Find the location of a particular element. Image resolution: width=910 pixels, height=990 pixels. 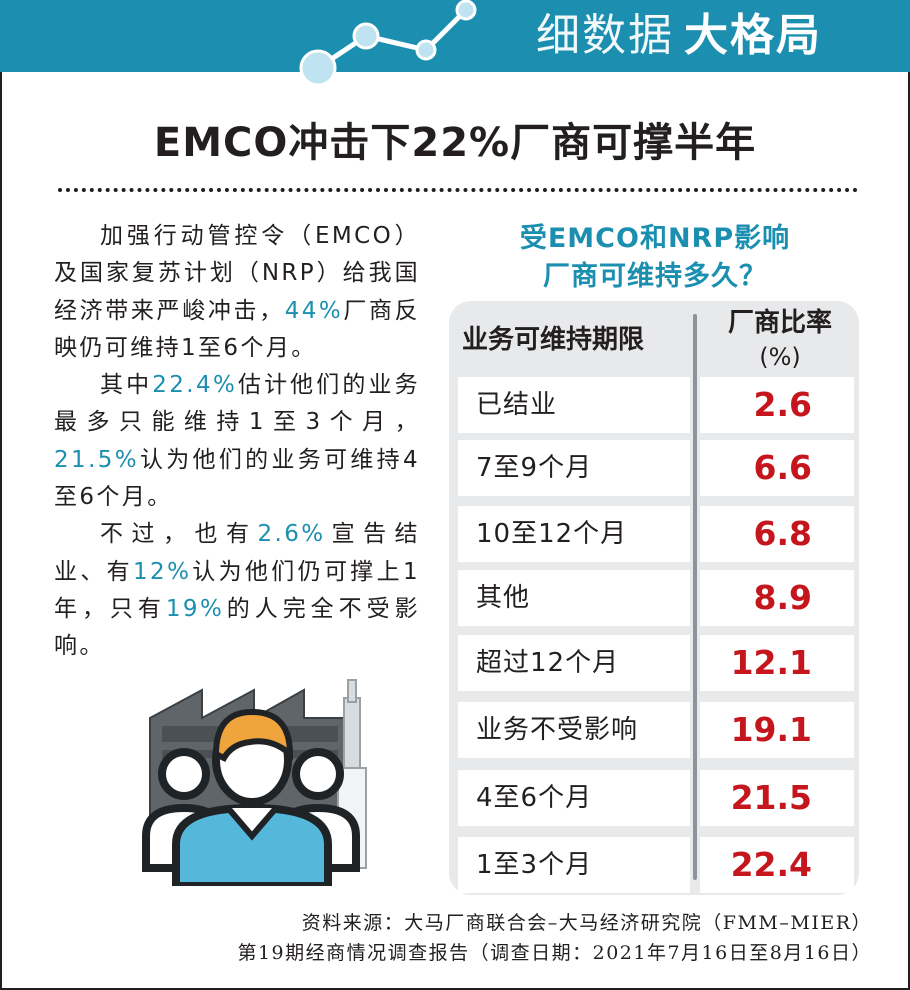

article-text: 其中 is located at coordinates (126, 385).